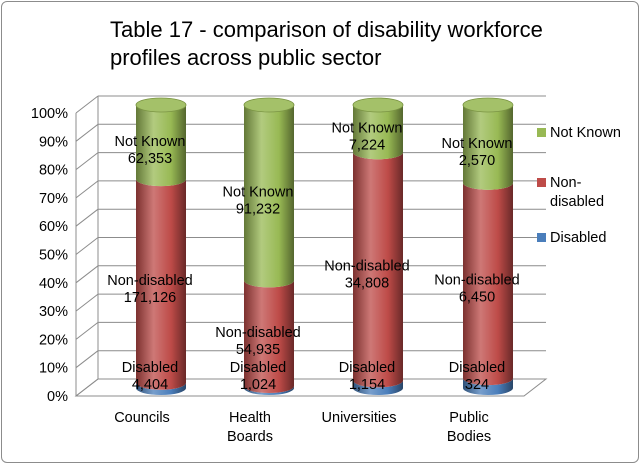 This screenshot has width=640, height=464. Describe the element at coordinates (150, 376) in the screenshot. I see `data-label-disabled: Disabled 4,404` at that location.